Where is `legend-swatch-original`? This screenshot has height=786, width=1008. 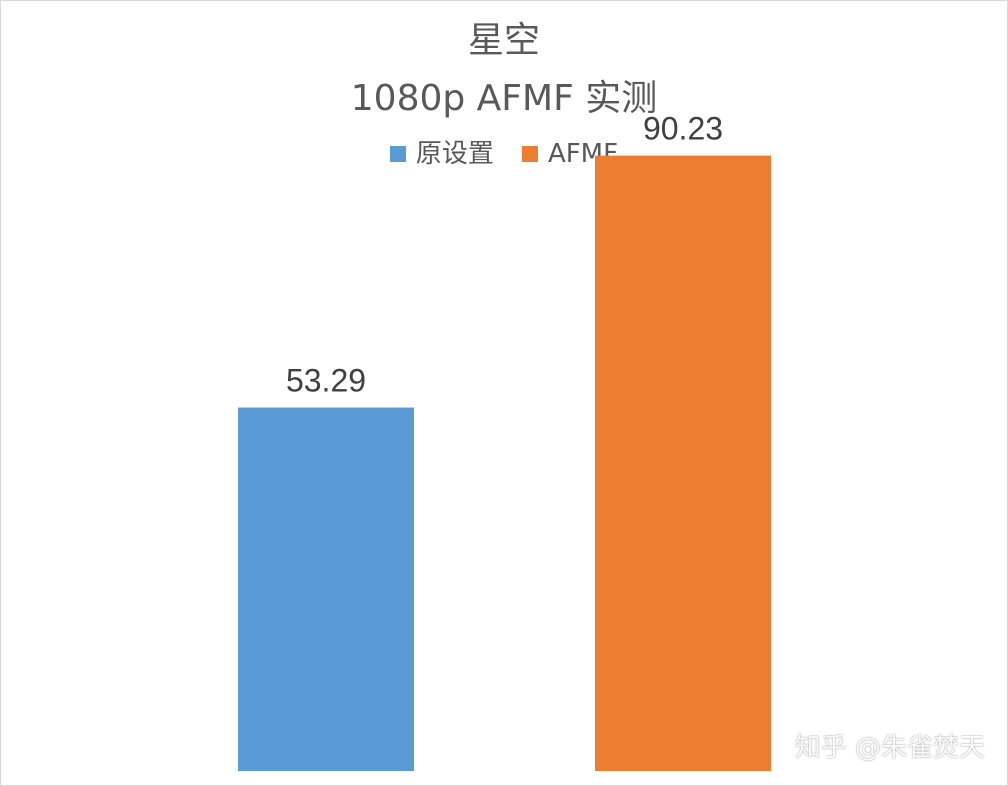 legend-swatch-original is located at coordinates (397, 154).